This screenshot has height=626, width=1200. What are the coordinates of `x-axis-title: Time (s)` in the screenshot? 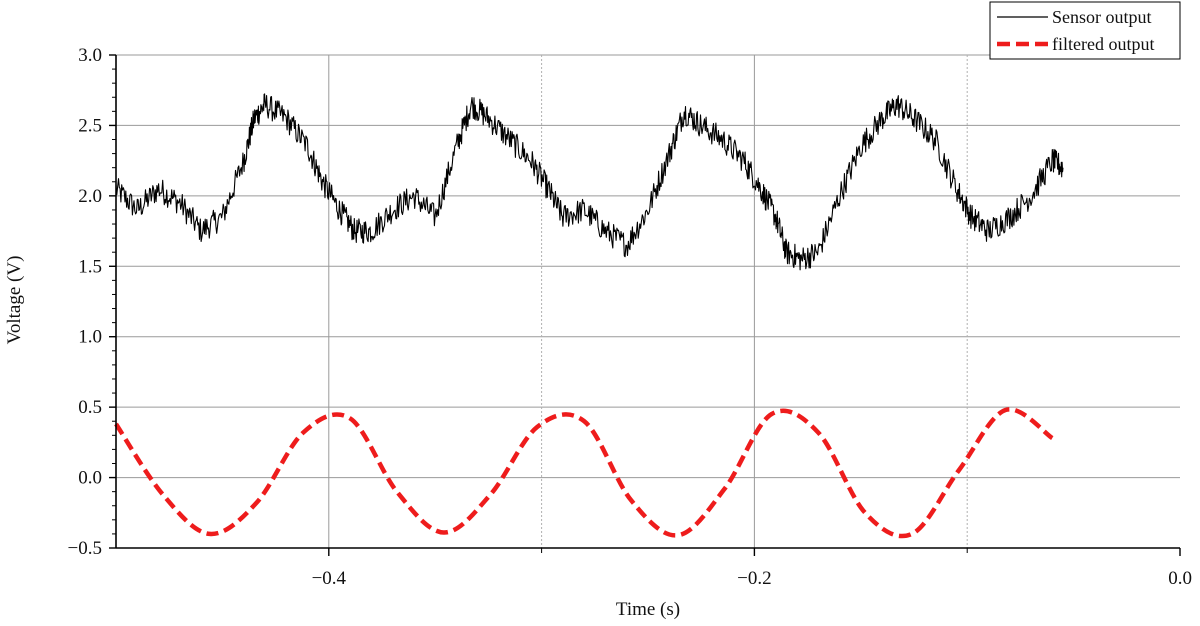 It's located at (648, 609).